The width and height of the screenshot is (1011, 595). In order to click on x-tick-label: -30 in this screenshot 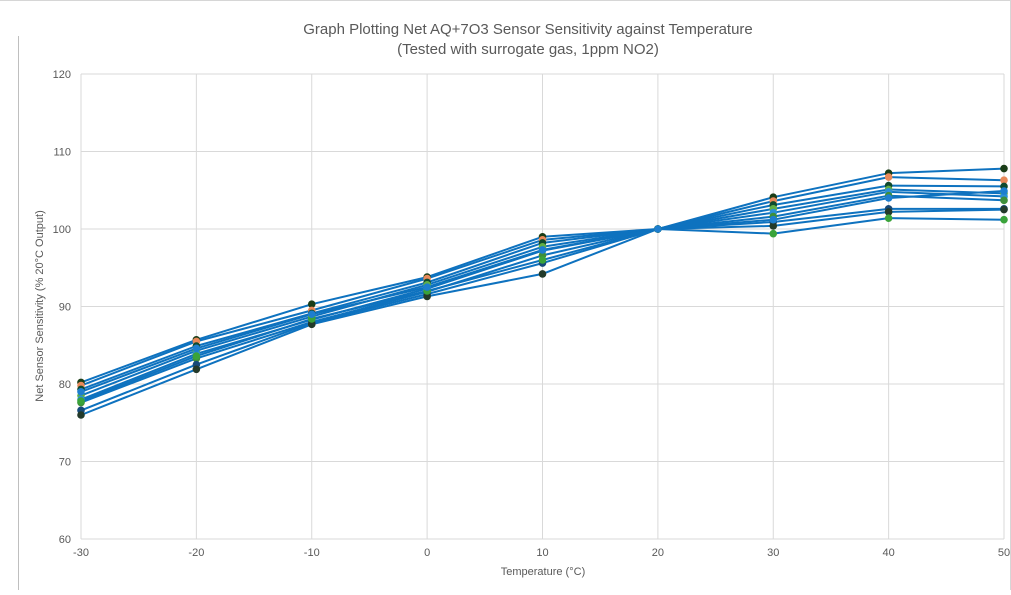, I will do `click(81, 553)`.